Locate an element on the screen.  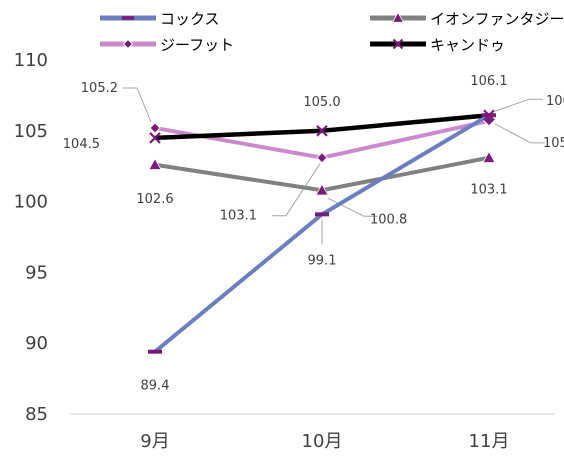
y-tick-label: 95 is located at coordinates (36, 272).